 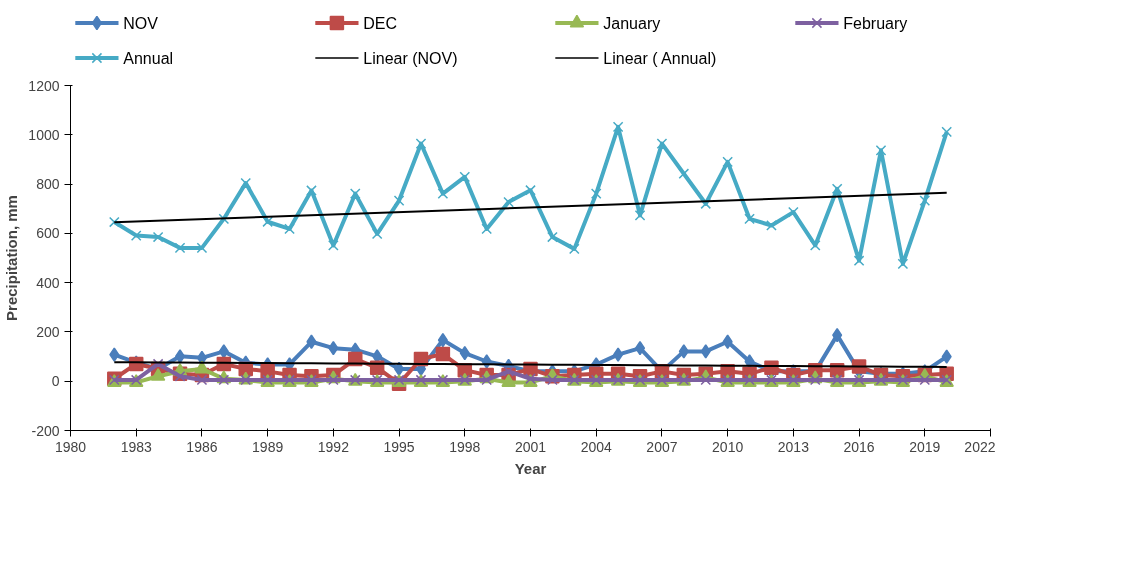 I want to click on y-tick-label: -200, so click(x=45, y=430).